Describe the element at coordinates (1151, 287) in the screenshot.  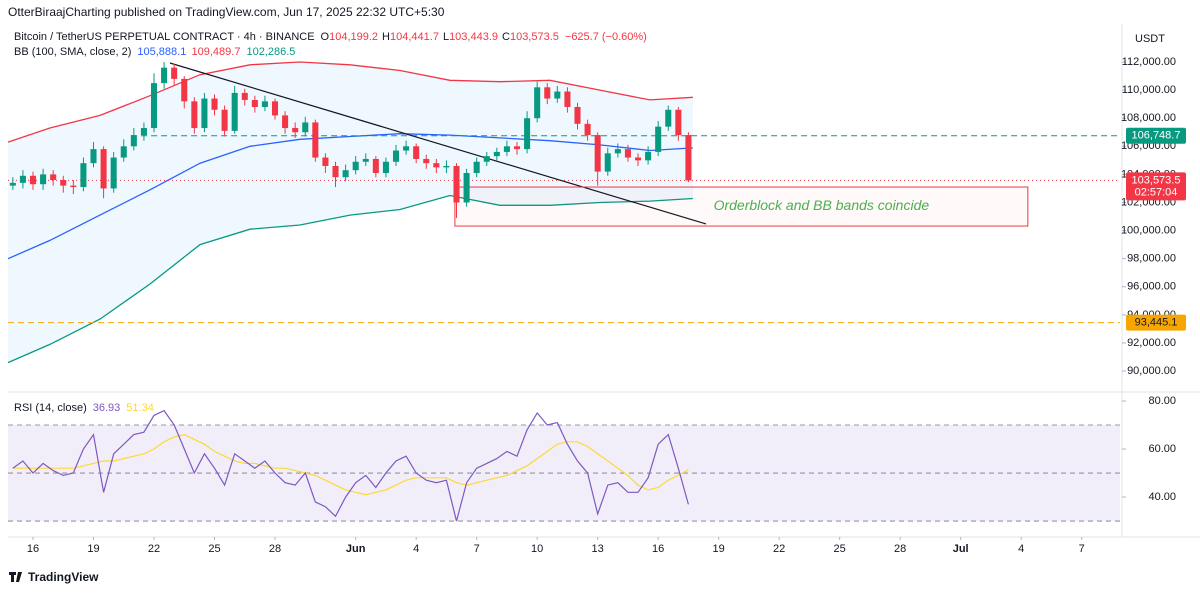
I see `y-tick-label: 96,000.00` at that location.